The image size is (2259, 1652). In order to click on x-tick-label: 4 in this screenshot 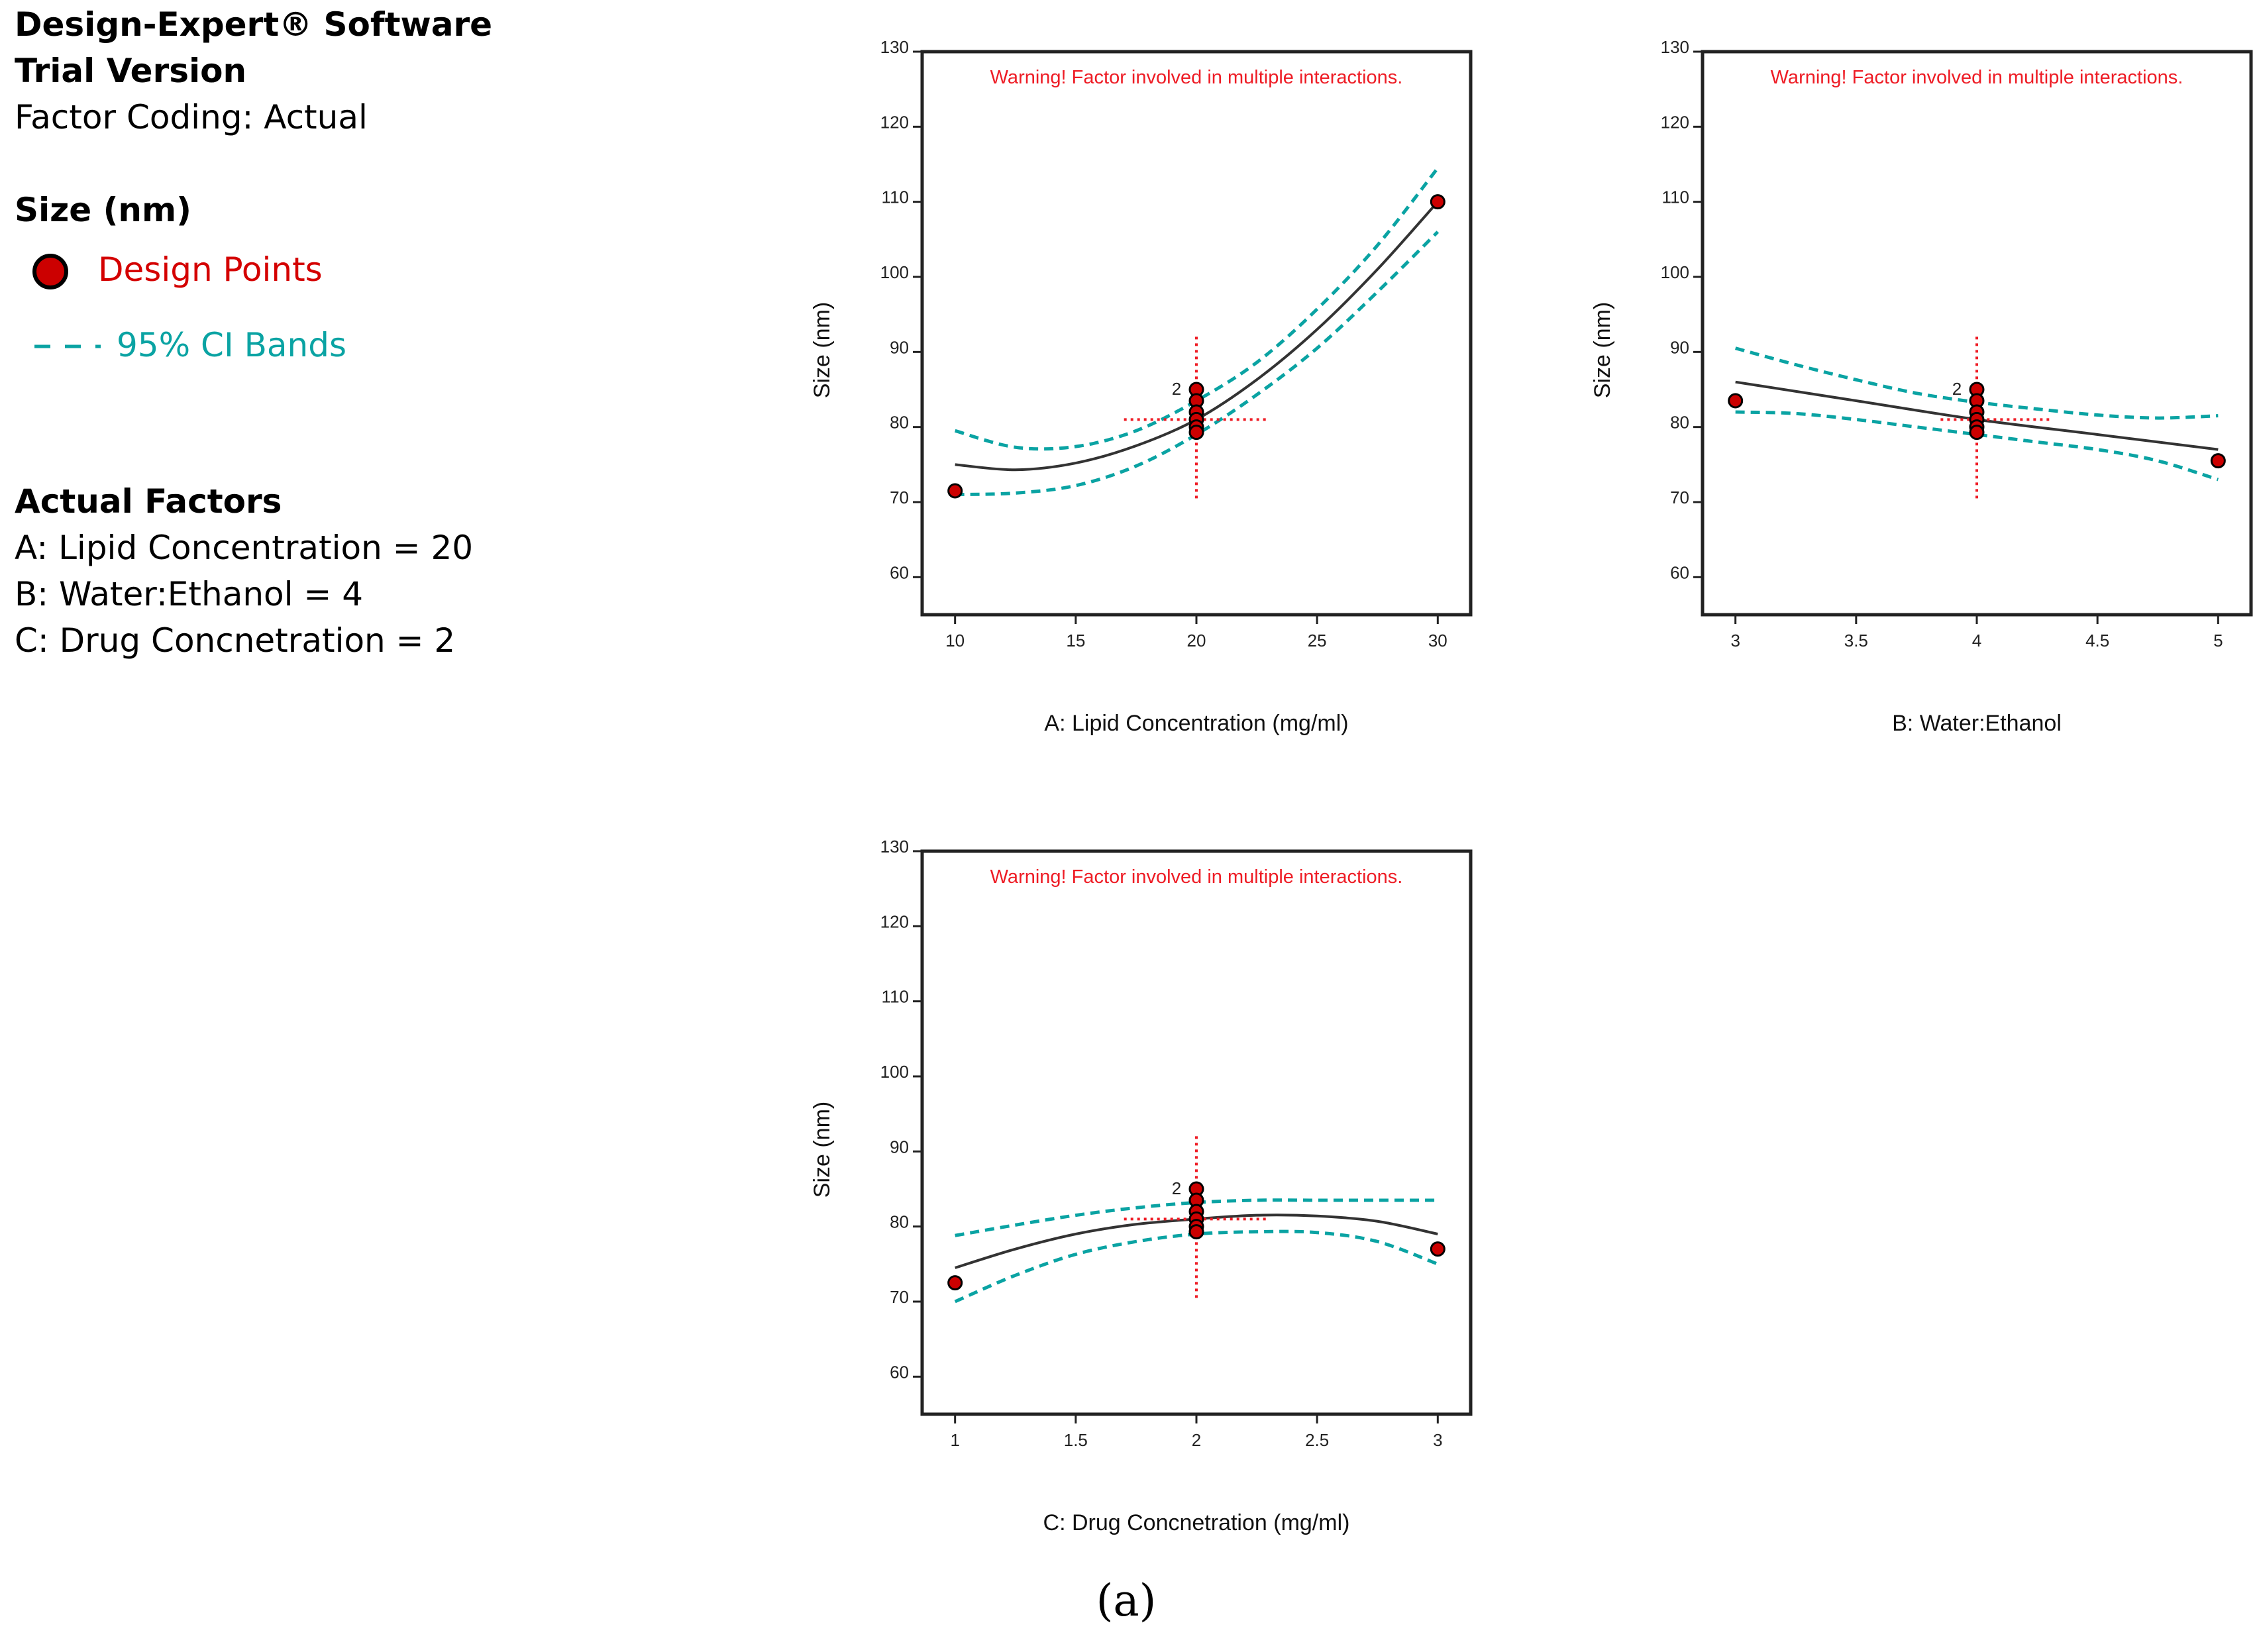, I will do `click(1976, 640)`.